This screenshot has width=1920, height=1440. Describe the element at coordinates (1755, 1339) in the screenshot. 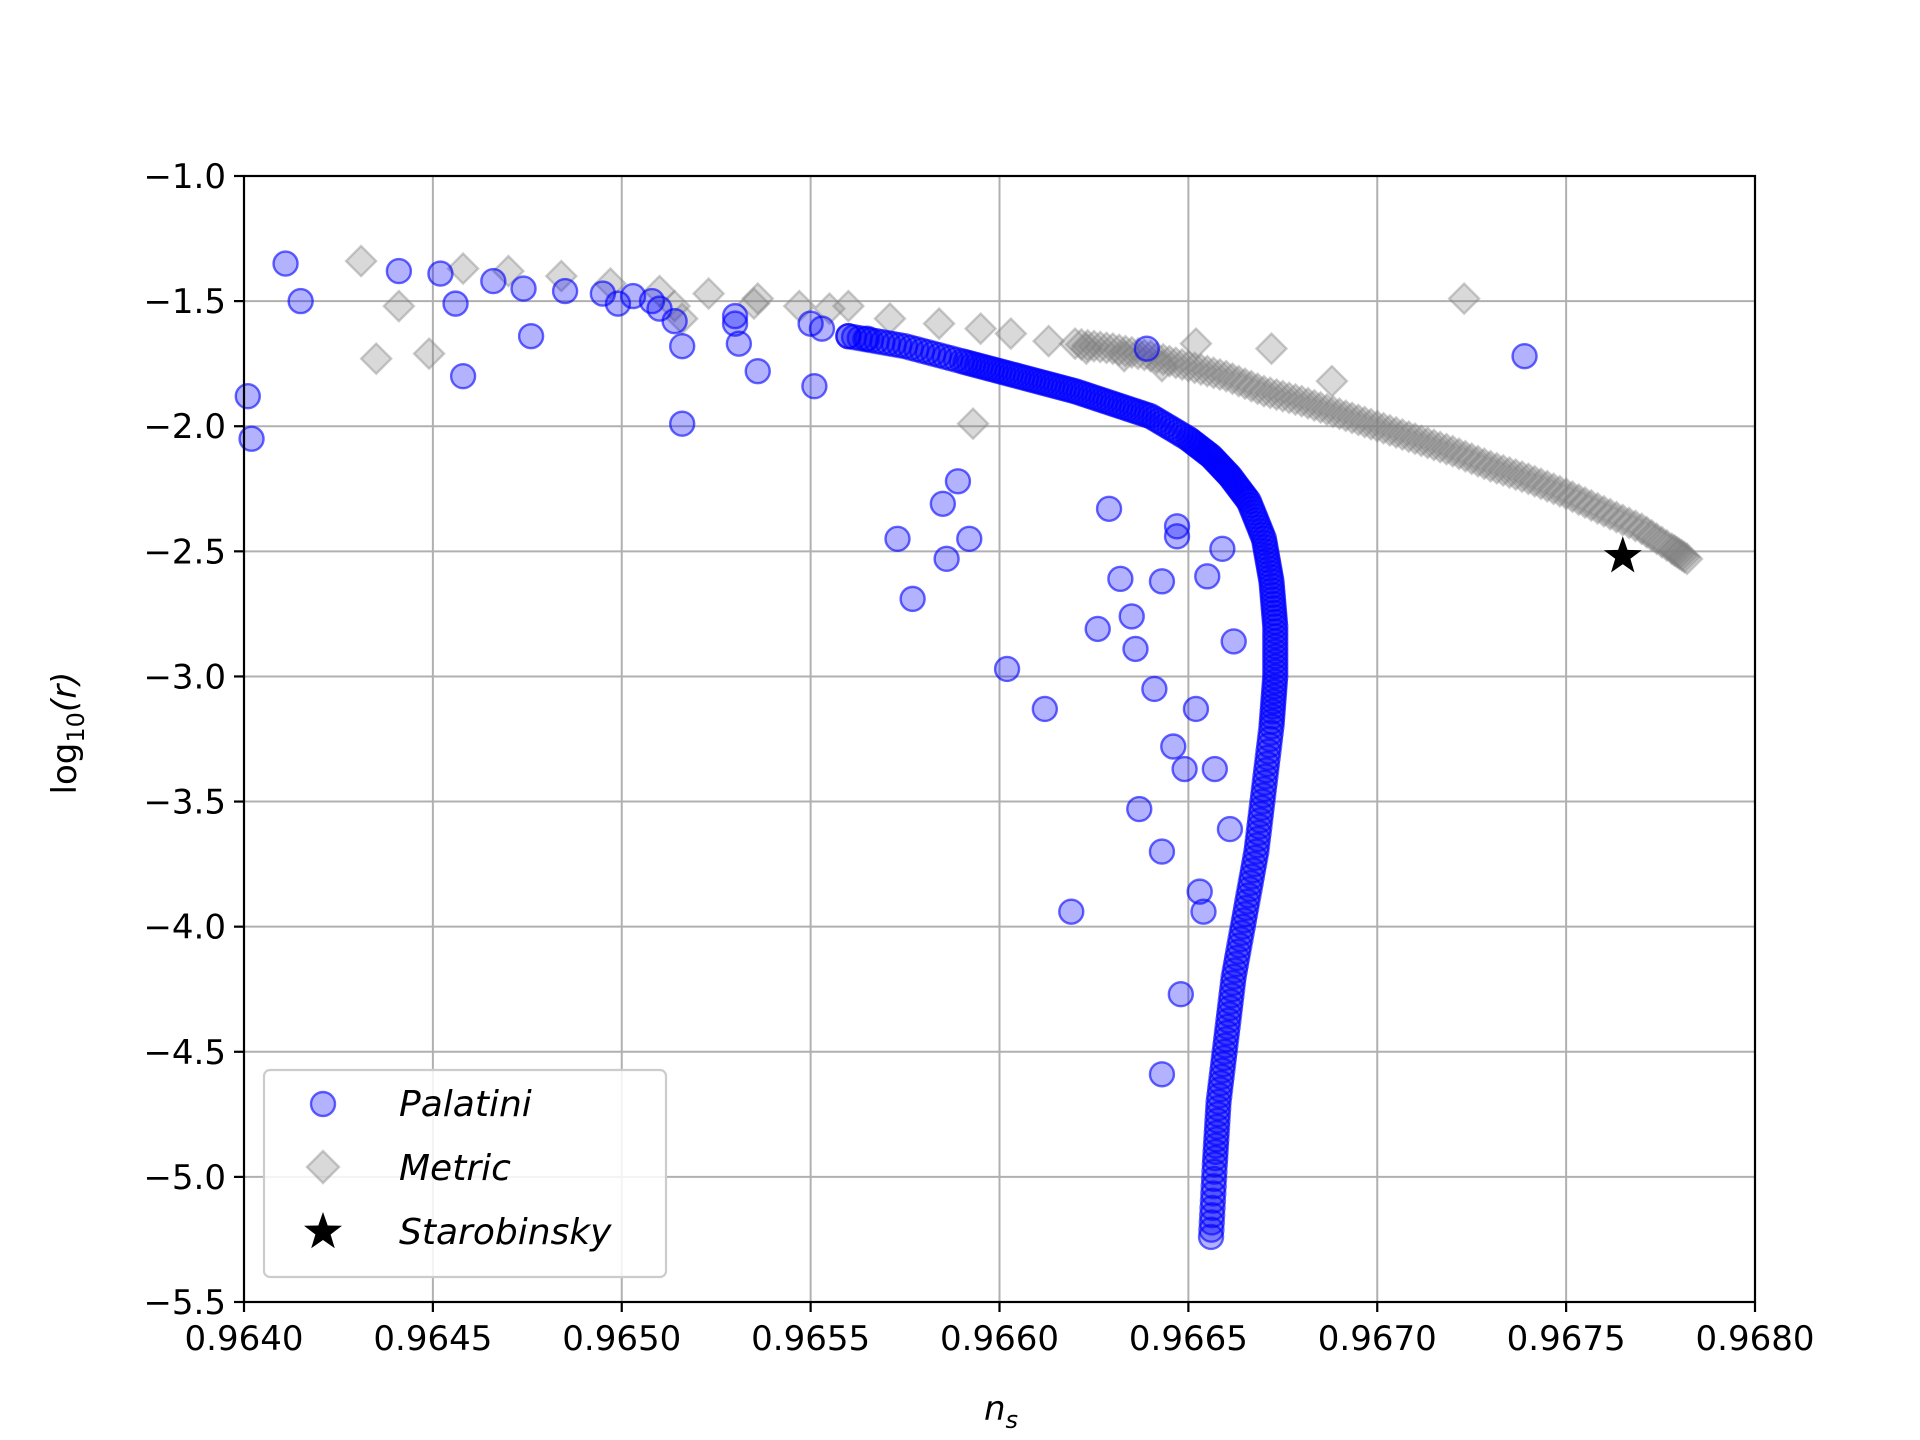

I see `x-tick-label: 0.9680` at that location.